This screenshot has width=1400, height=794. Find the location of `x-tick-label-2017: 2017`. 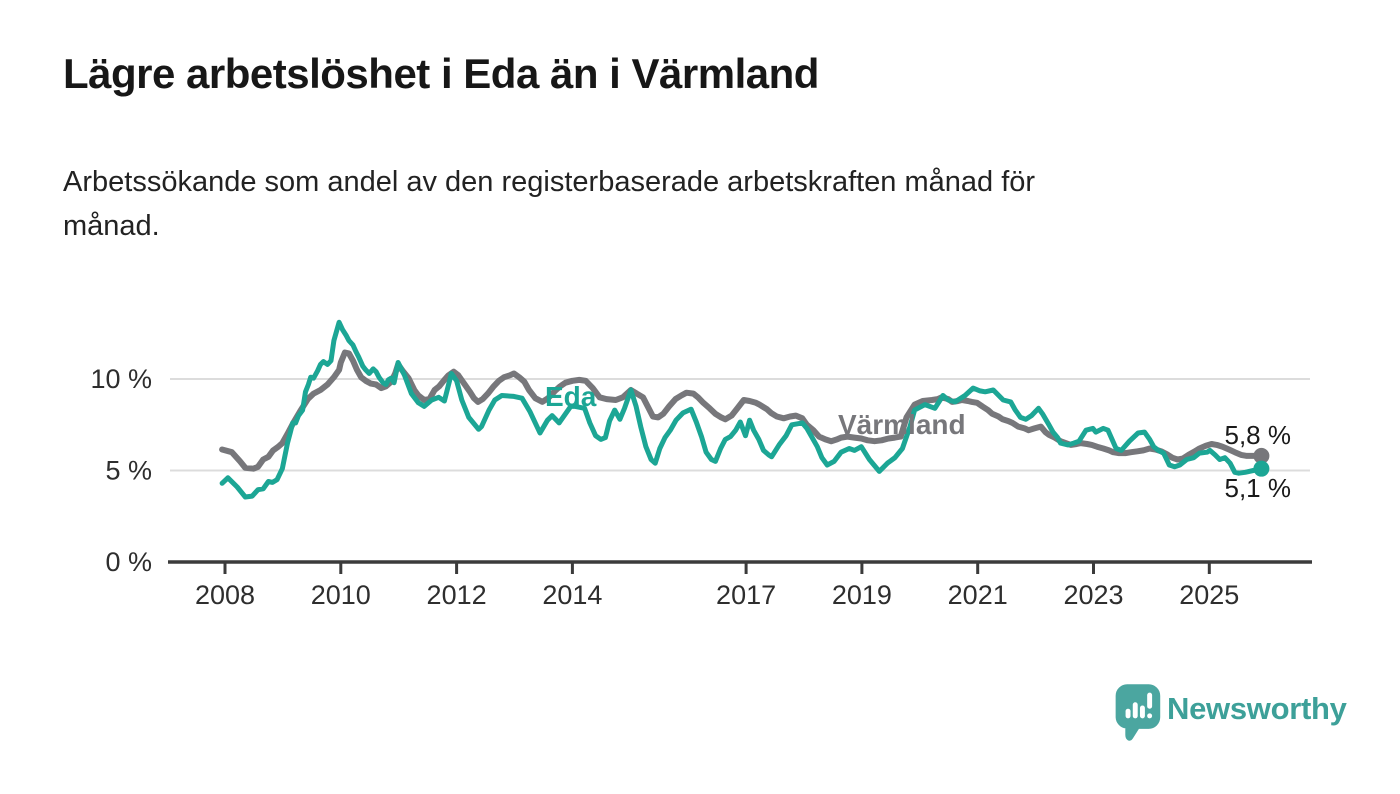

x-tick-label-2017: 2017 is located at coordinates (746, 595).